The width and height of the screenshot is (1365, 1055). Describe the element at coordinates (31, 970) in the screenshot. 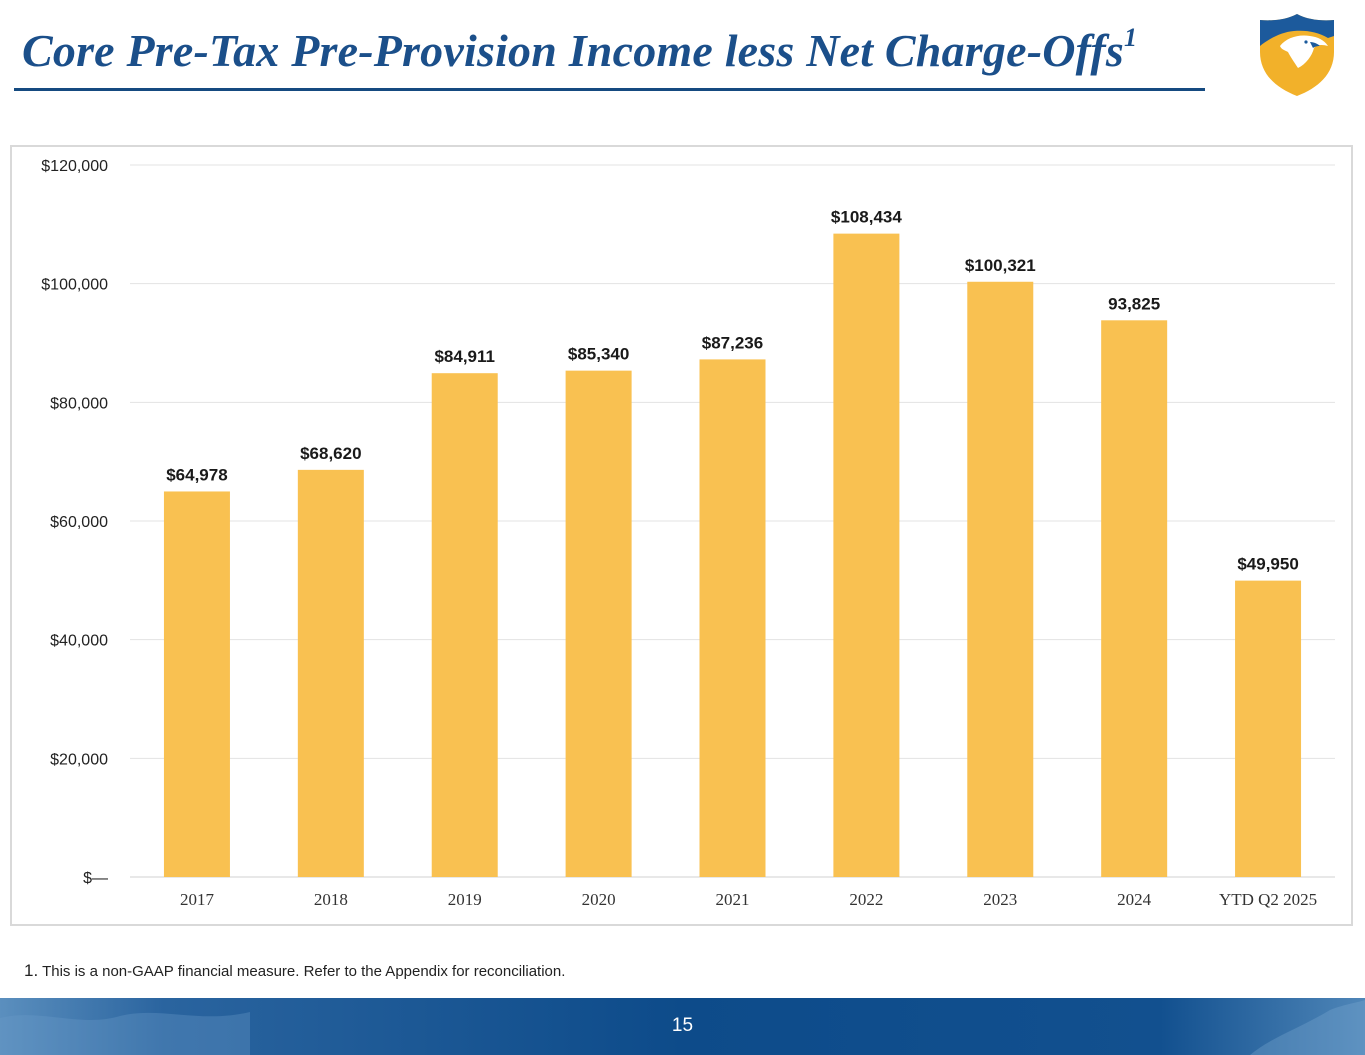

I see `footnote-number: 1.` at that location.